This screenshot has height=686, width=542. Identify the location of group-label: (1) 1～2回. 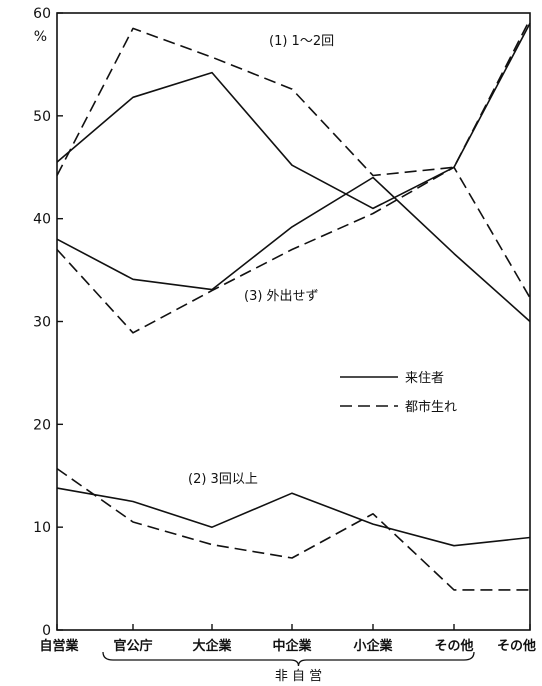
(301, 41).